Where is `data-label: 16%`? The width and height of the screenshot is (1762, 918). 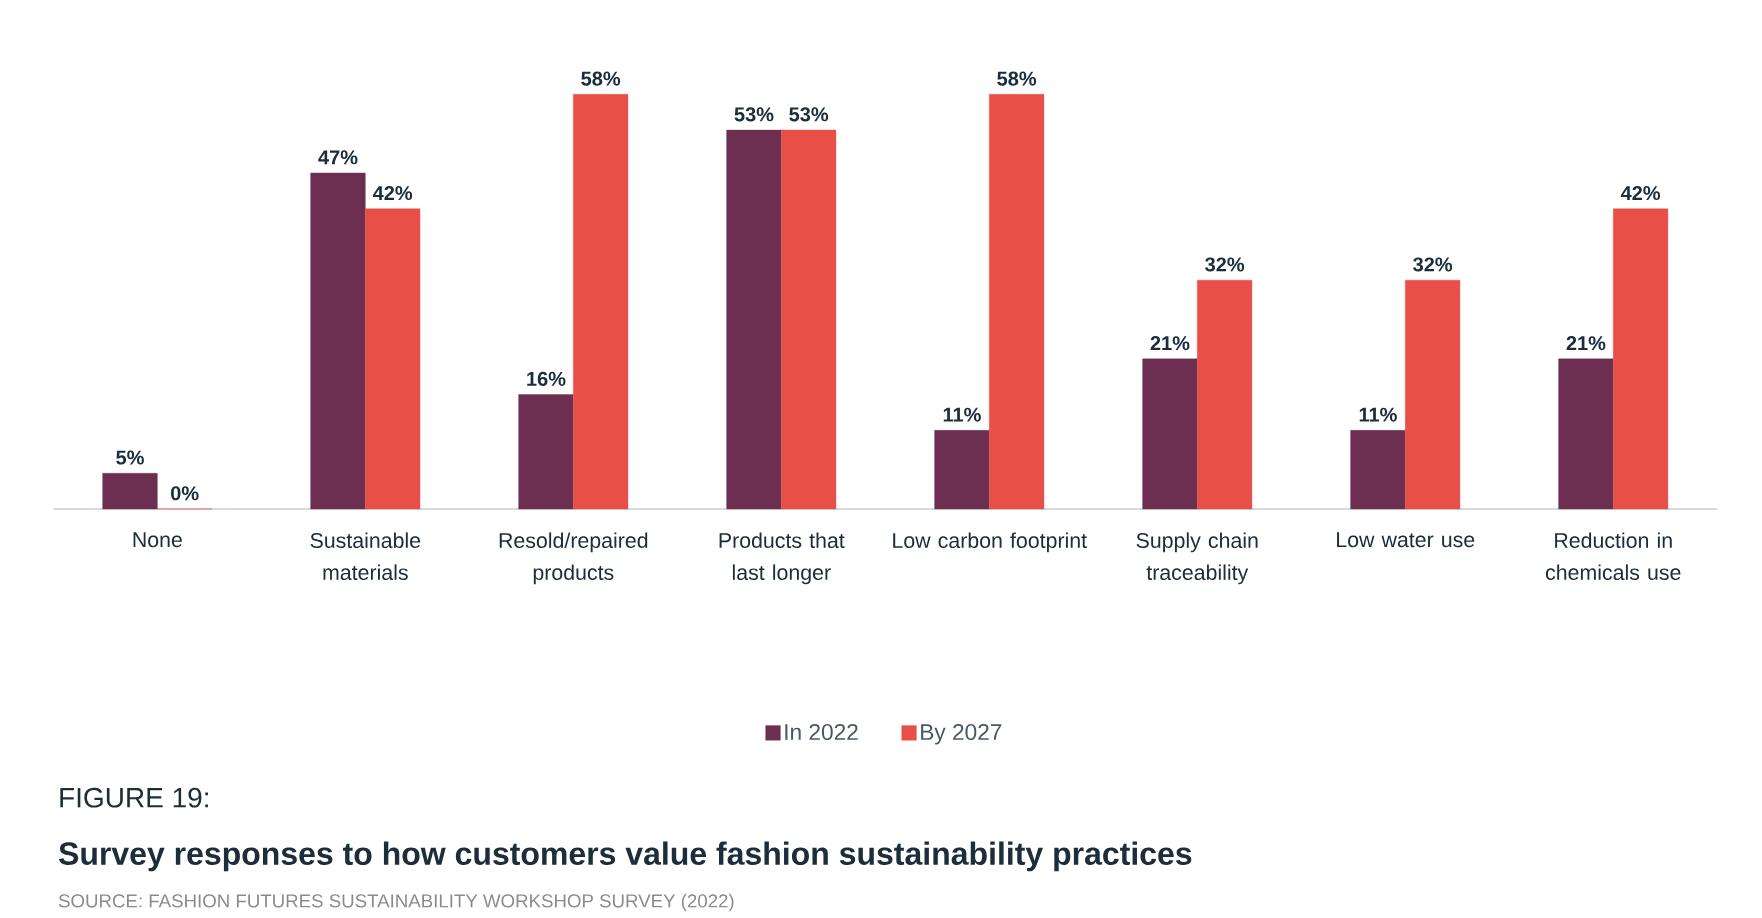
data-label: 16% is located at coordinates (546, 378).